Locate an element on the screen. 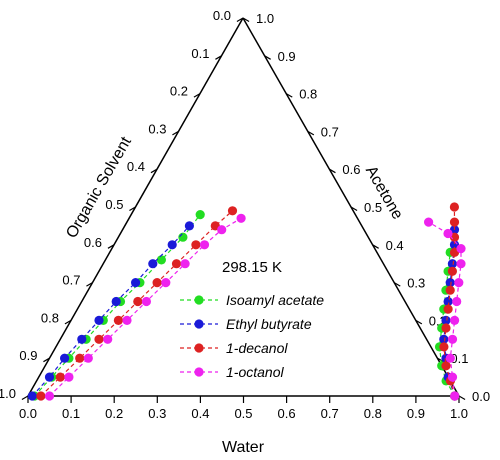  left-tick-label: 0.4 is located at coordinates (136, 166).